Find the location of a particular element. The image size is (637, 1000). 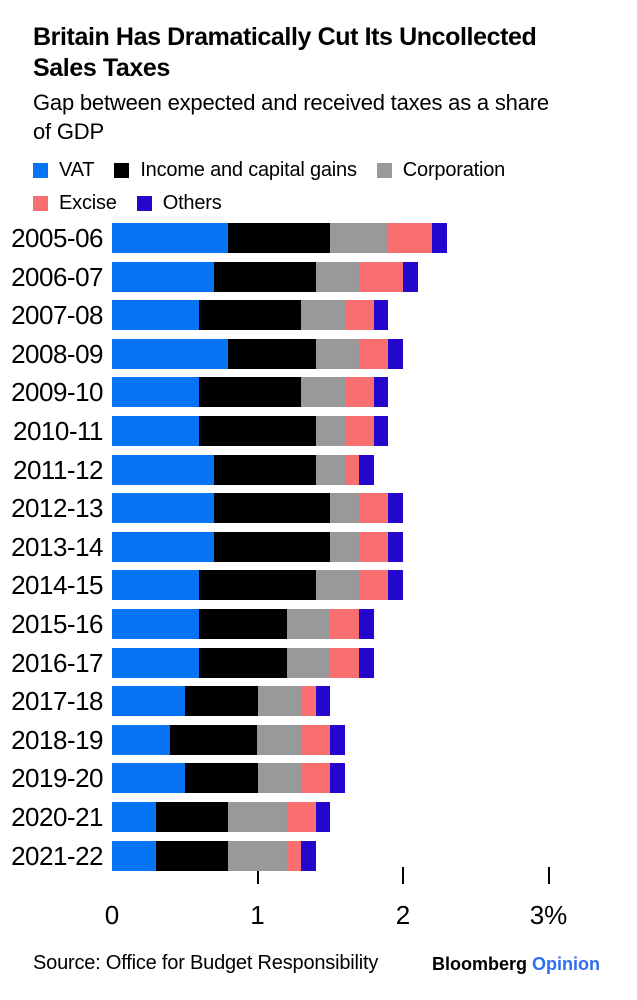

legend-label: VAT is located at coordinates (77, 170).